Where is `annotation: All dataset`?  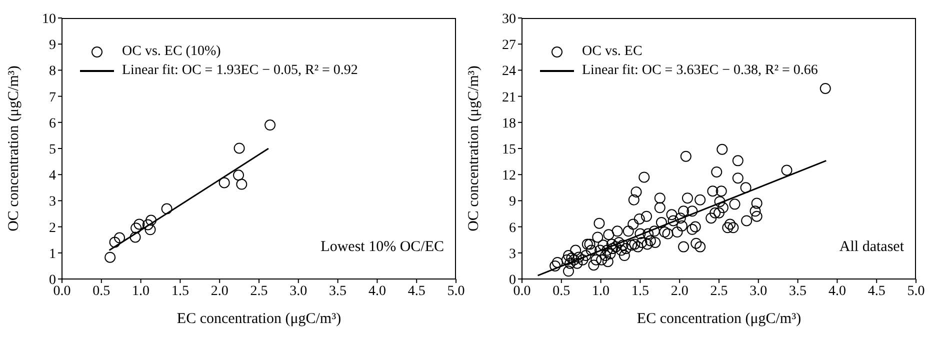
annotation: All dataset is located at coordinates (871, 247).